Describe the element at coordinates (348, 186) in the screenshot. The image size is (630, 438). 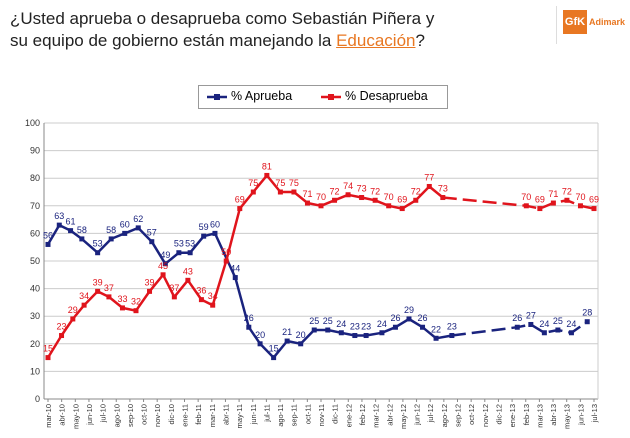
I see `data-label-desaprueba: 74` at that location.